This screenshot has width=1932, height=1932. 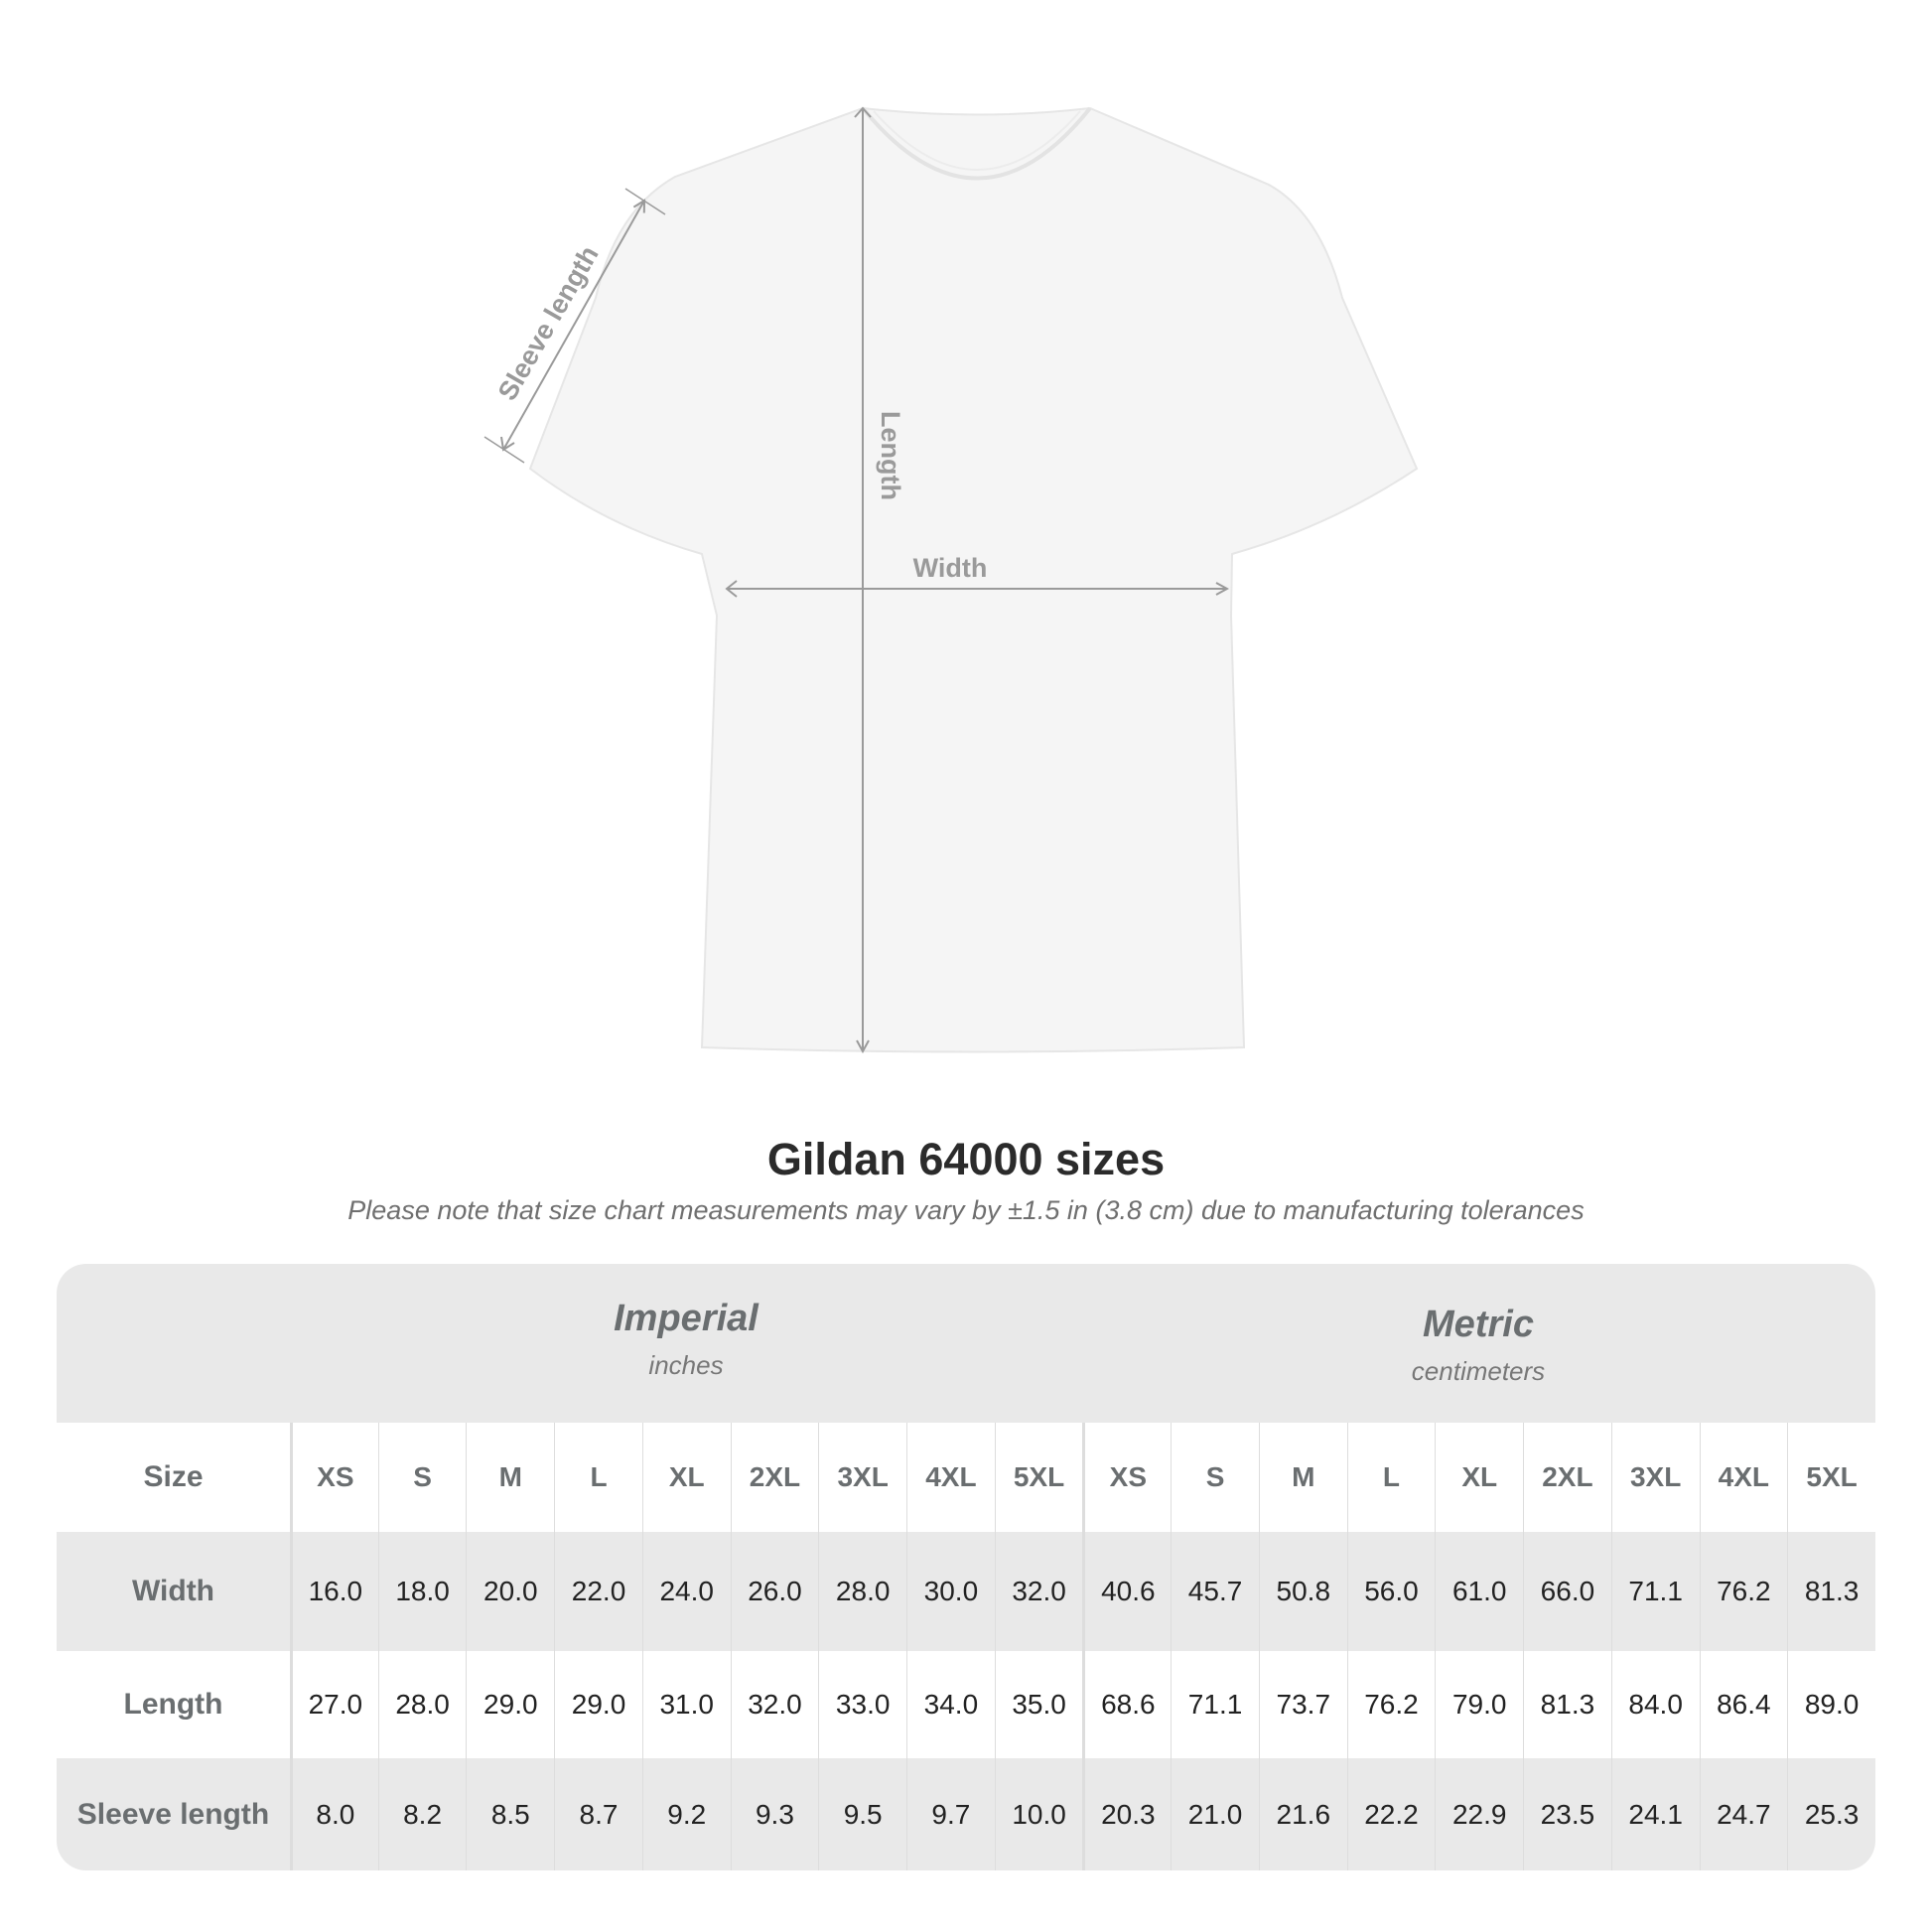 I want to click on imperial-value: 8.7, so click(x=598, y=1814).